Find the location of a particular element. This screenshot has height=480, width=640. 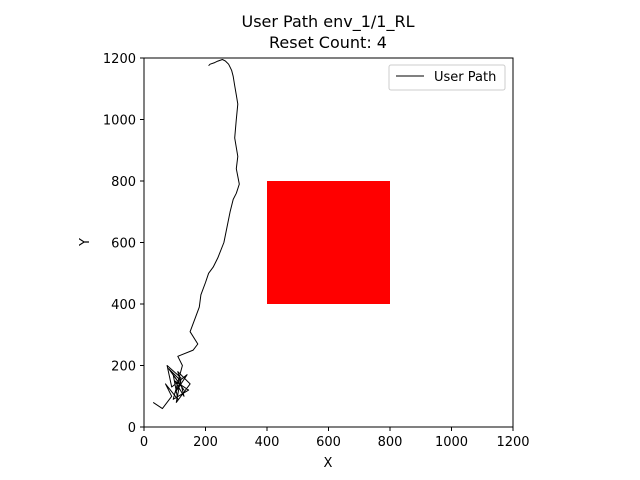

y-tick-label-600: 600 is located at coordinates (123, 244).